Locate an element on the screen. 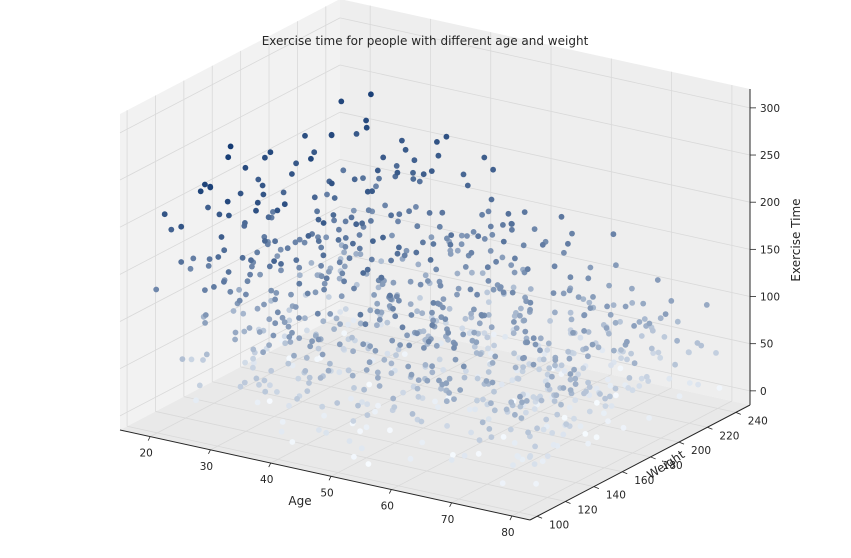 This screenshot has width=851, height=558. z-tick-label: 200 is located at coordinates (770, 203).